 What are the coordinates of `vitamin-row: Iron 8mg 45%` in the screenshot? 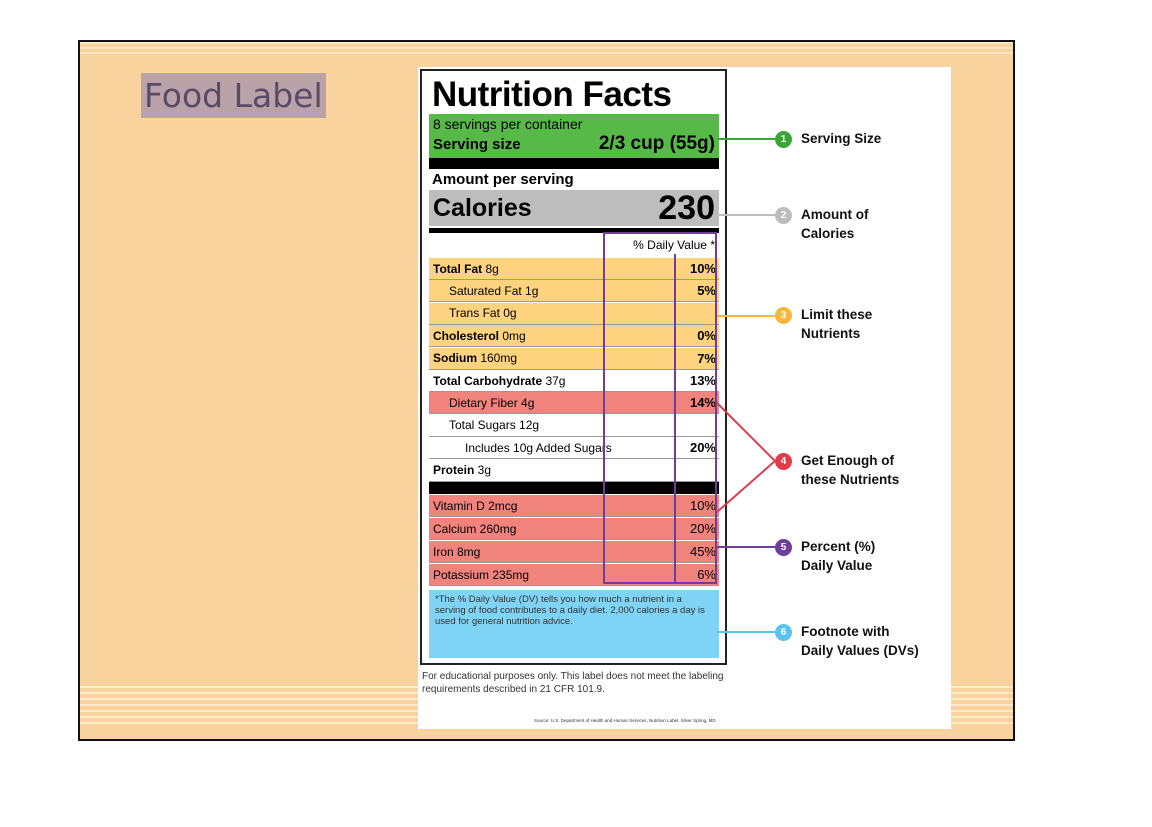 It's located at (574, 552).